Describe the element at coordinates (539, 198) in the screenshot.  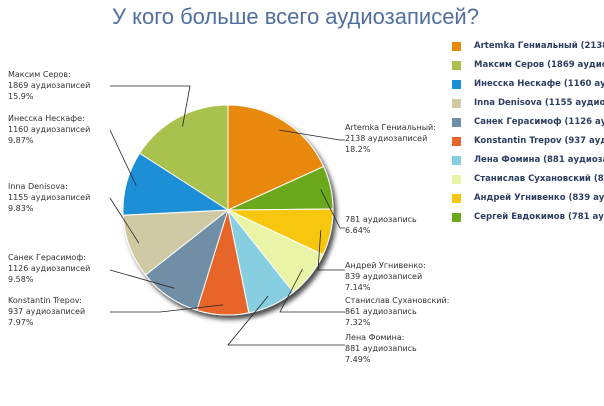
I see `legend-label: Андрей Угнивенко (839 аудио` at that location.